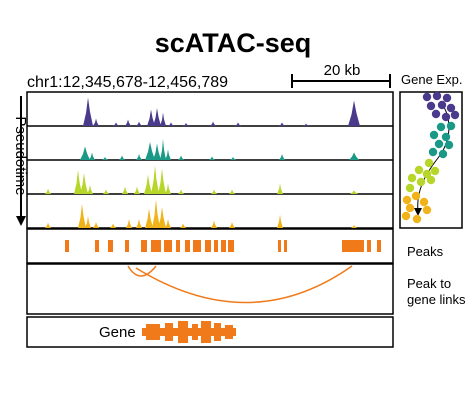 This screenshot has height=405, width=471. What do you see at coordinates (429, 283) in the screenshot?
I see `links-label-line1: Peak to` at bounding box center [429, 283].